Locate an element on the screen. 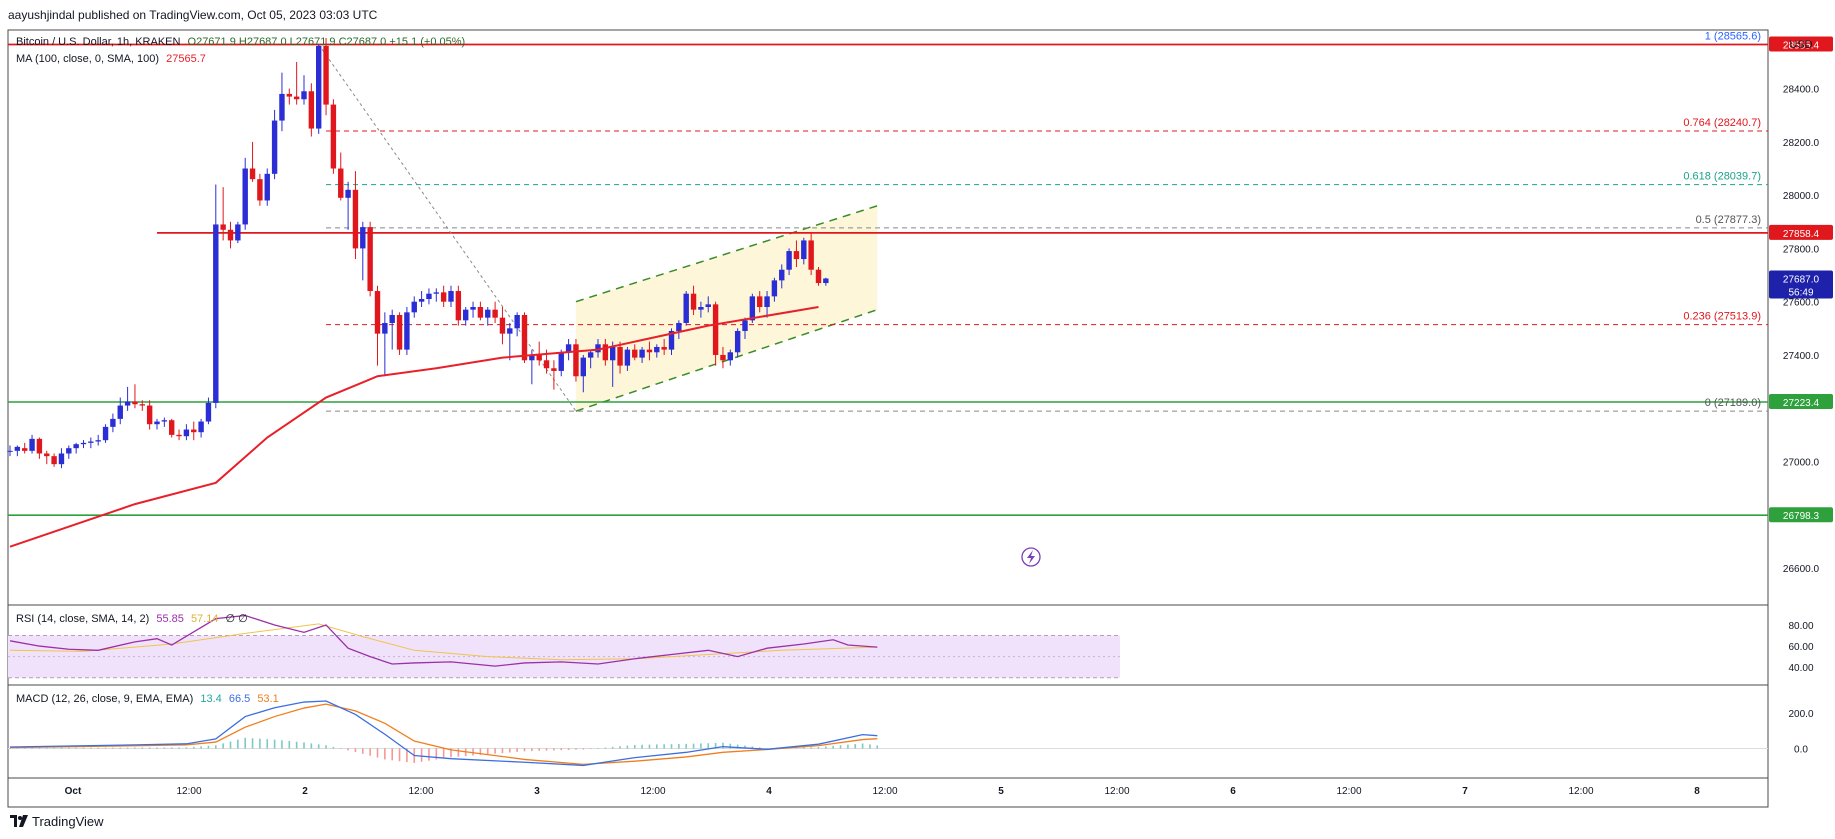 This screenshot has height=839, width=1835. price-axis-badges: 28555.4 27858.4 27223.4 26798.3 27687.0 56:49 is located at coordinates (1801, 279).